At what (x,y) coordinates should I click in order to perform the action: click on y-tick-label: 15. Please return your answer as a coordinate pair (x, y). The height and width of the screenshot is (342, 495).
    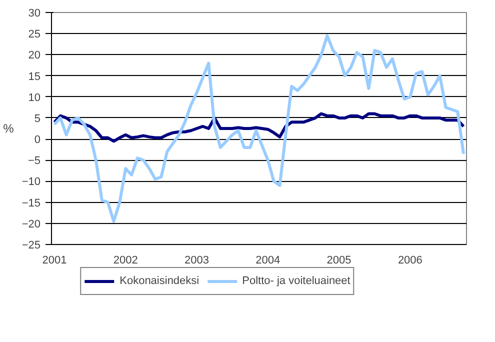
    Looking at the image, I should click on (34, 76).